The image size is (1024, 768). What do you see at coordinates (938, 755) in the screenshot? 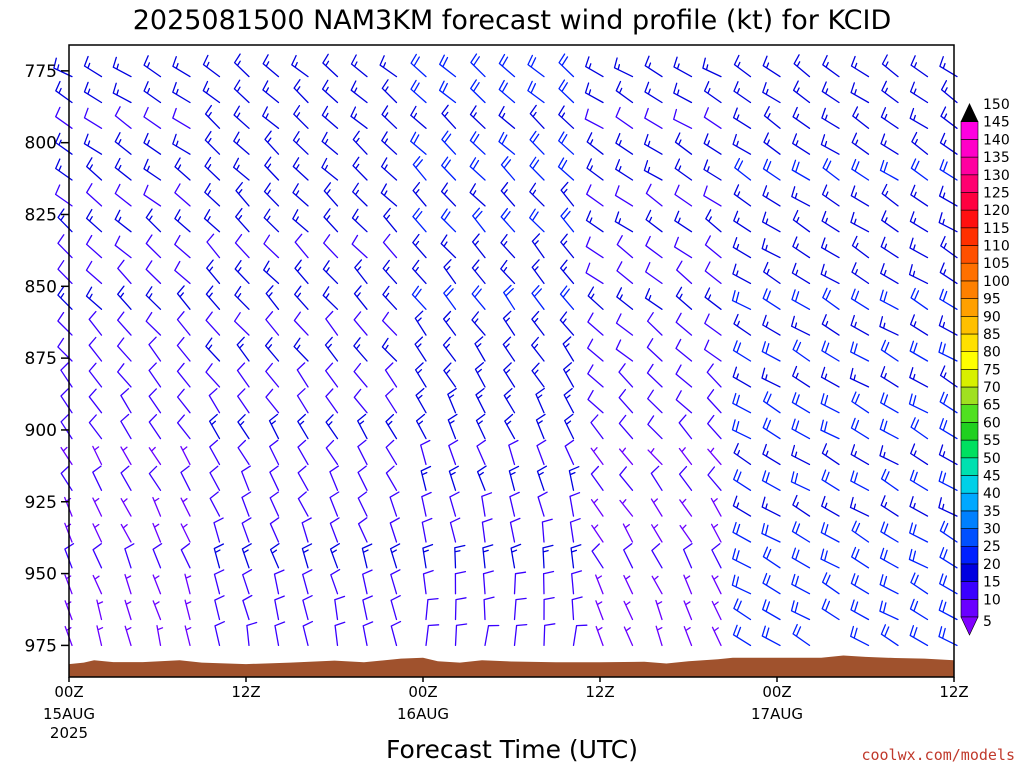
I see `source-credit: coolwx.com/models` at bounding box center [938, 755].